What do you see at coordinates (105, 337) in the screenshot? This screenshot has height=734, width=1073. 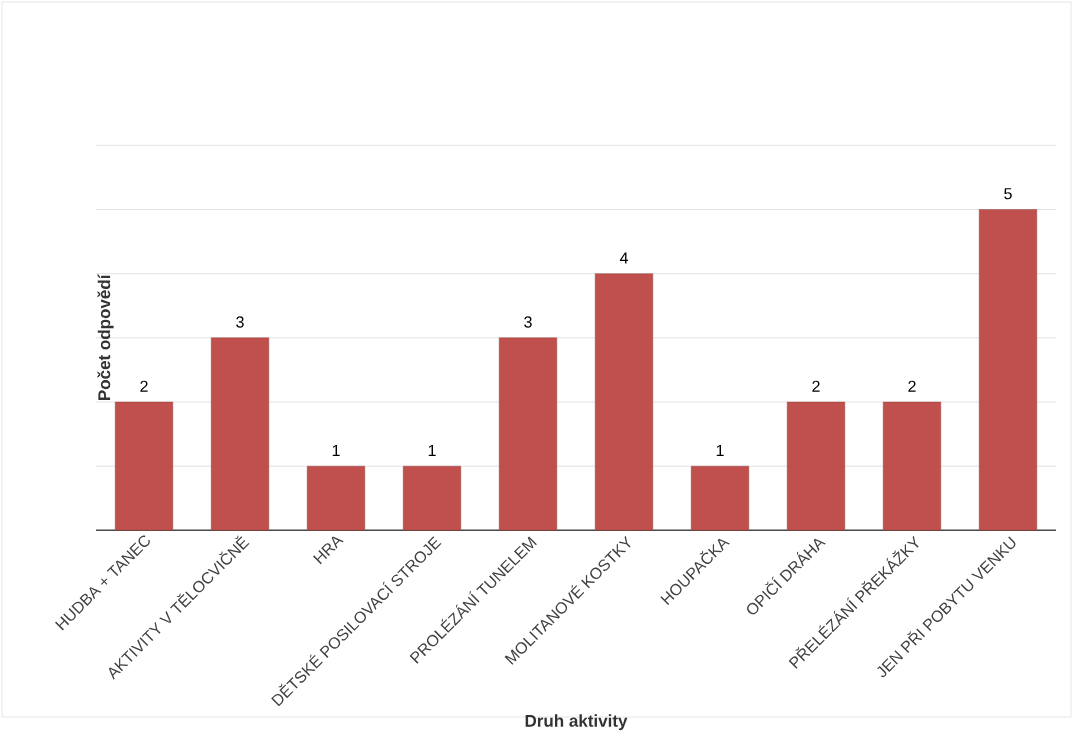 I see `y-axis-title: Počet odpovědí` at bounding box center [105, 337].